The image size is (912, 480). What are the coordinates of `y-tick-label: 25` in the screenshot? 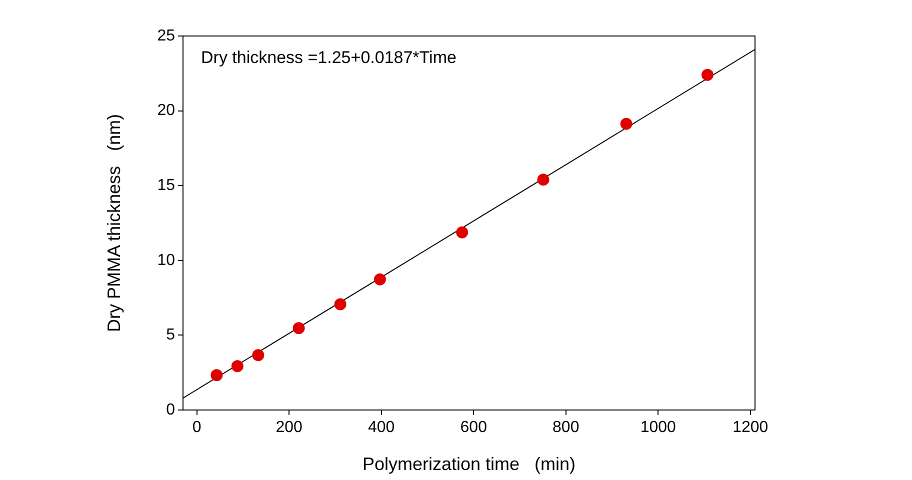 It's located at (166, 35).